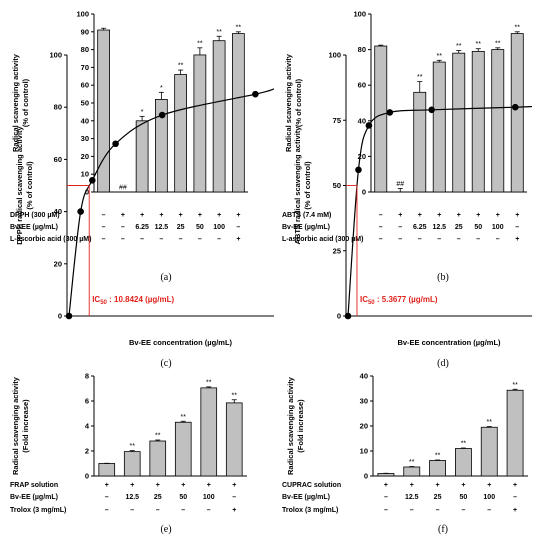  I want to click on y-tick-label: 40, so click(85, 120).